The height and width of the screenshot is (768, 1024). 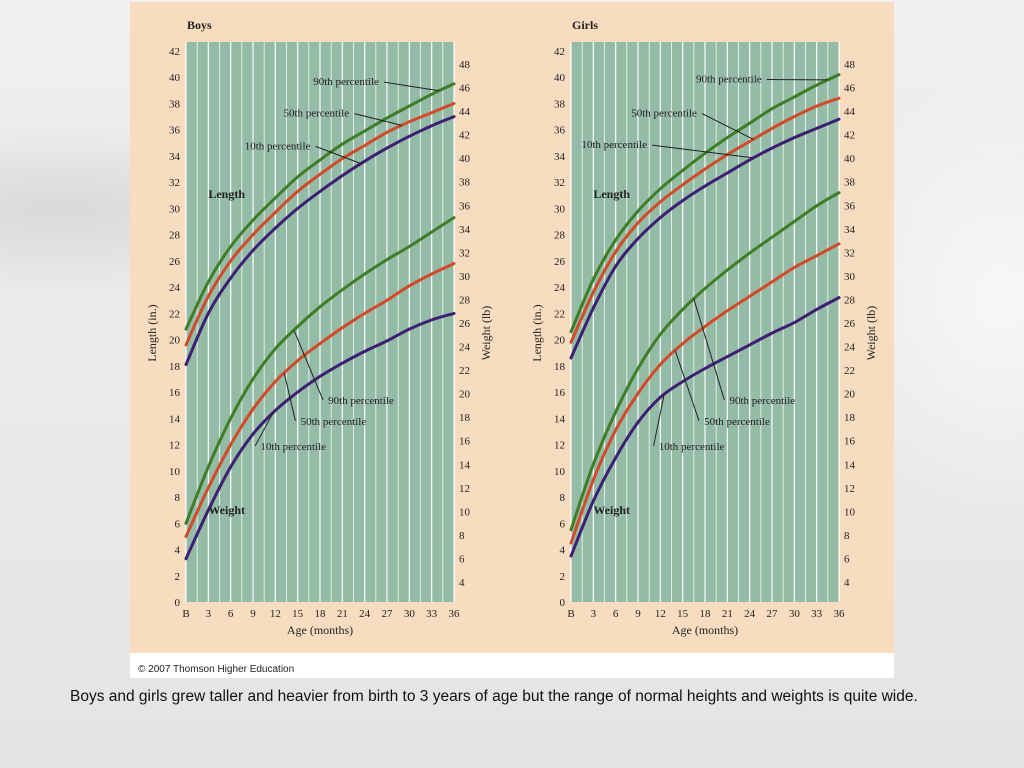 What do you see at coordinates (560, 472) in the screenshot?
I see `y-left-tick-label: 10` at bounding box center [560, 472].